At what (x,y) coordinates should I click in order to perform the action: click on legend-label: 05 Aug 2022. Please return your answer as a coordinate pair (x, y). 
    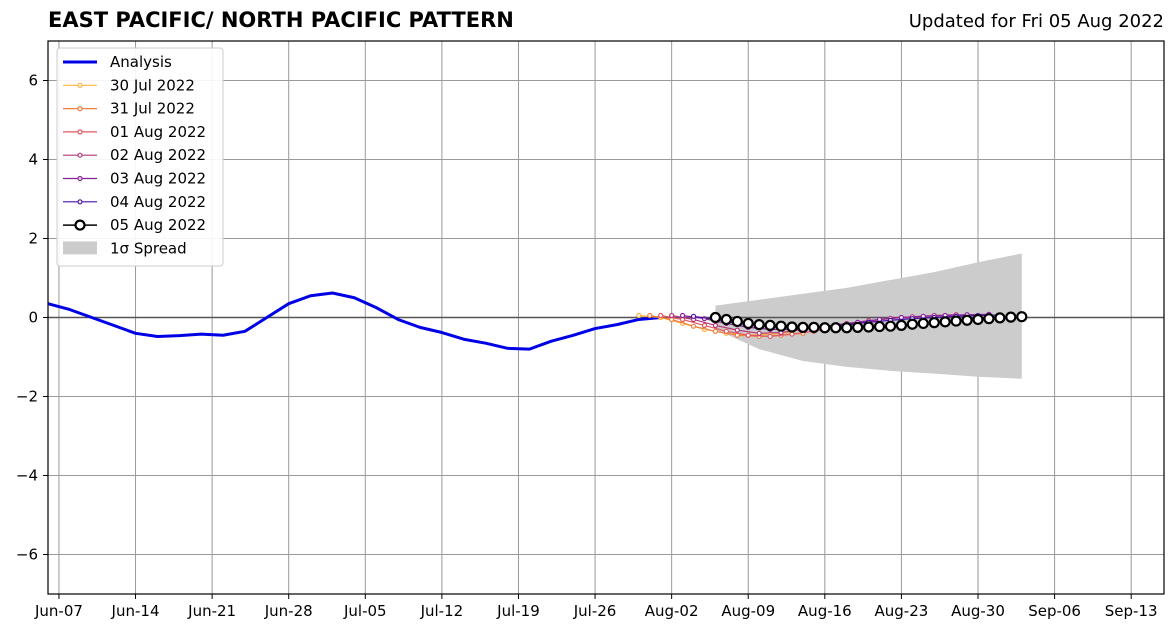
    Looking at the image, I should click on (158, 225).